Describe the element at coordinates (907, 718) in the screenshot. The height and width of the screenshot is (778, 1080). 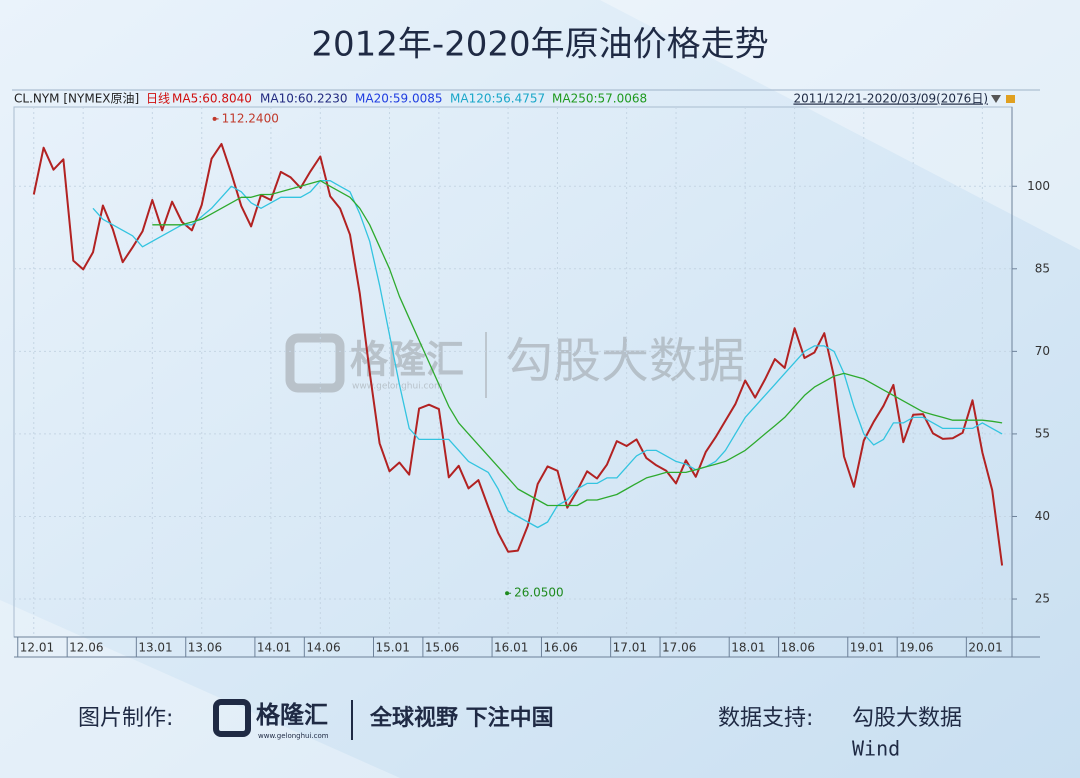
I see `footer-source: 勾股大数据` at that location.